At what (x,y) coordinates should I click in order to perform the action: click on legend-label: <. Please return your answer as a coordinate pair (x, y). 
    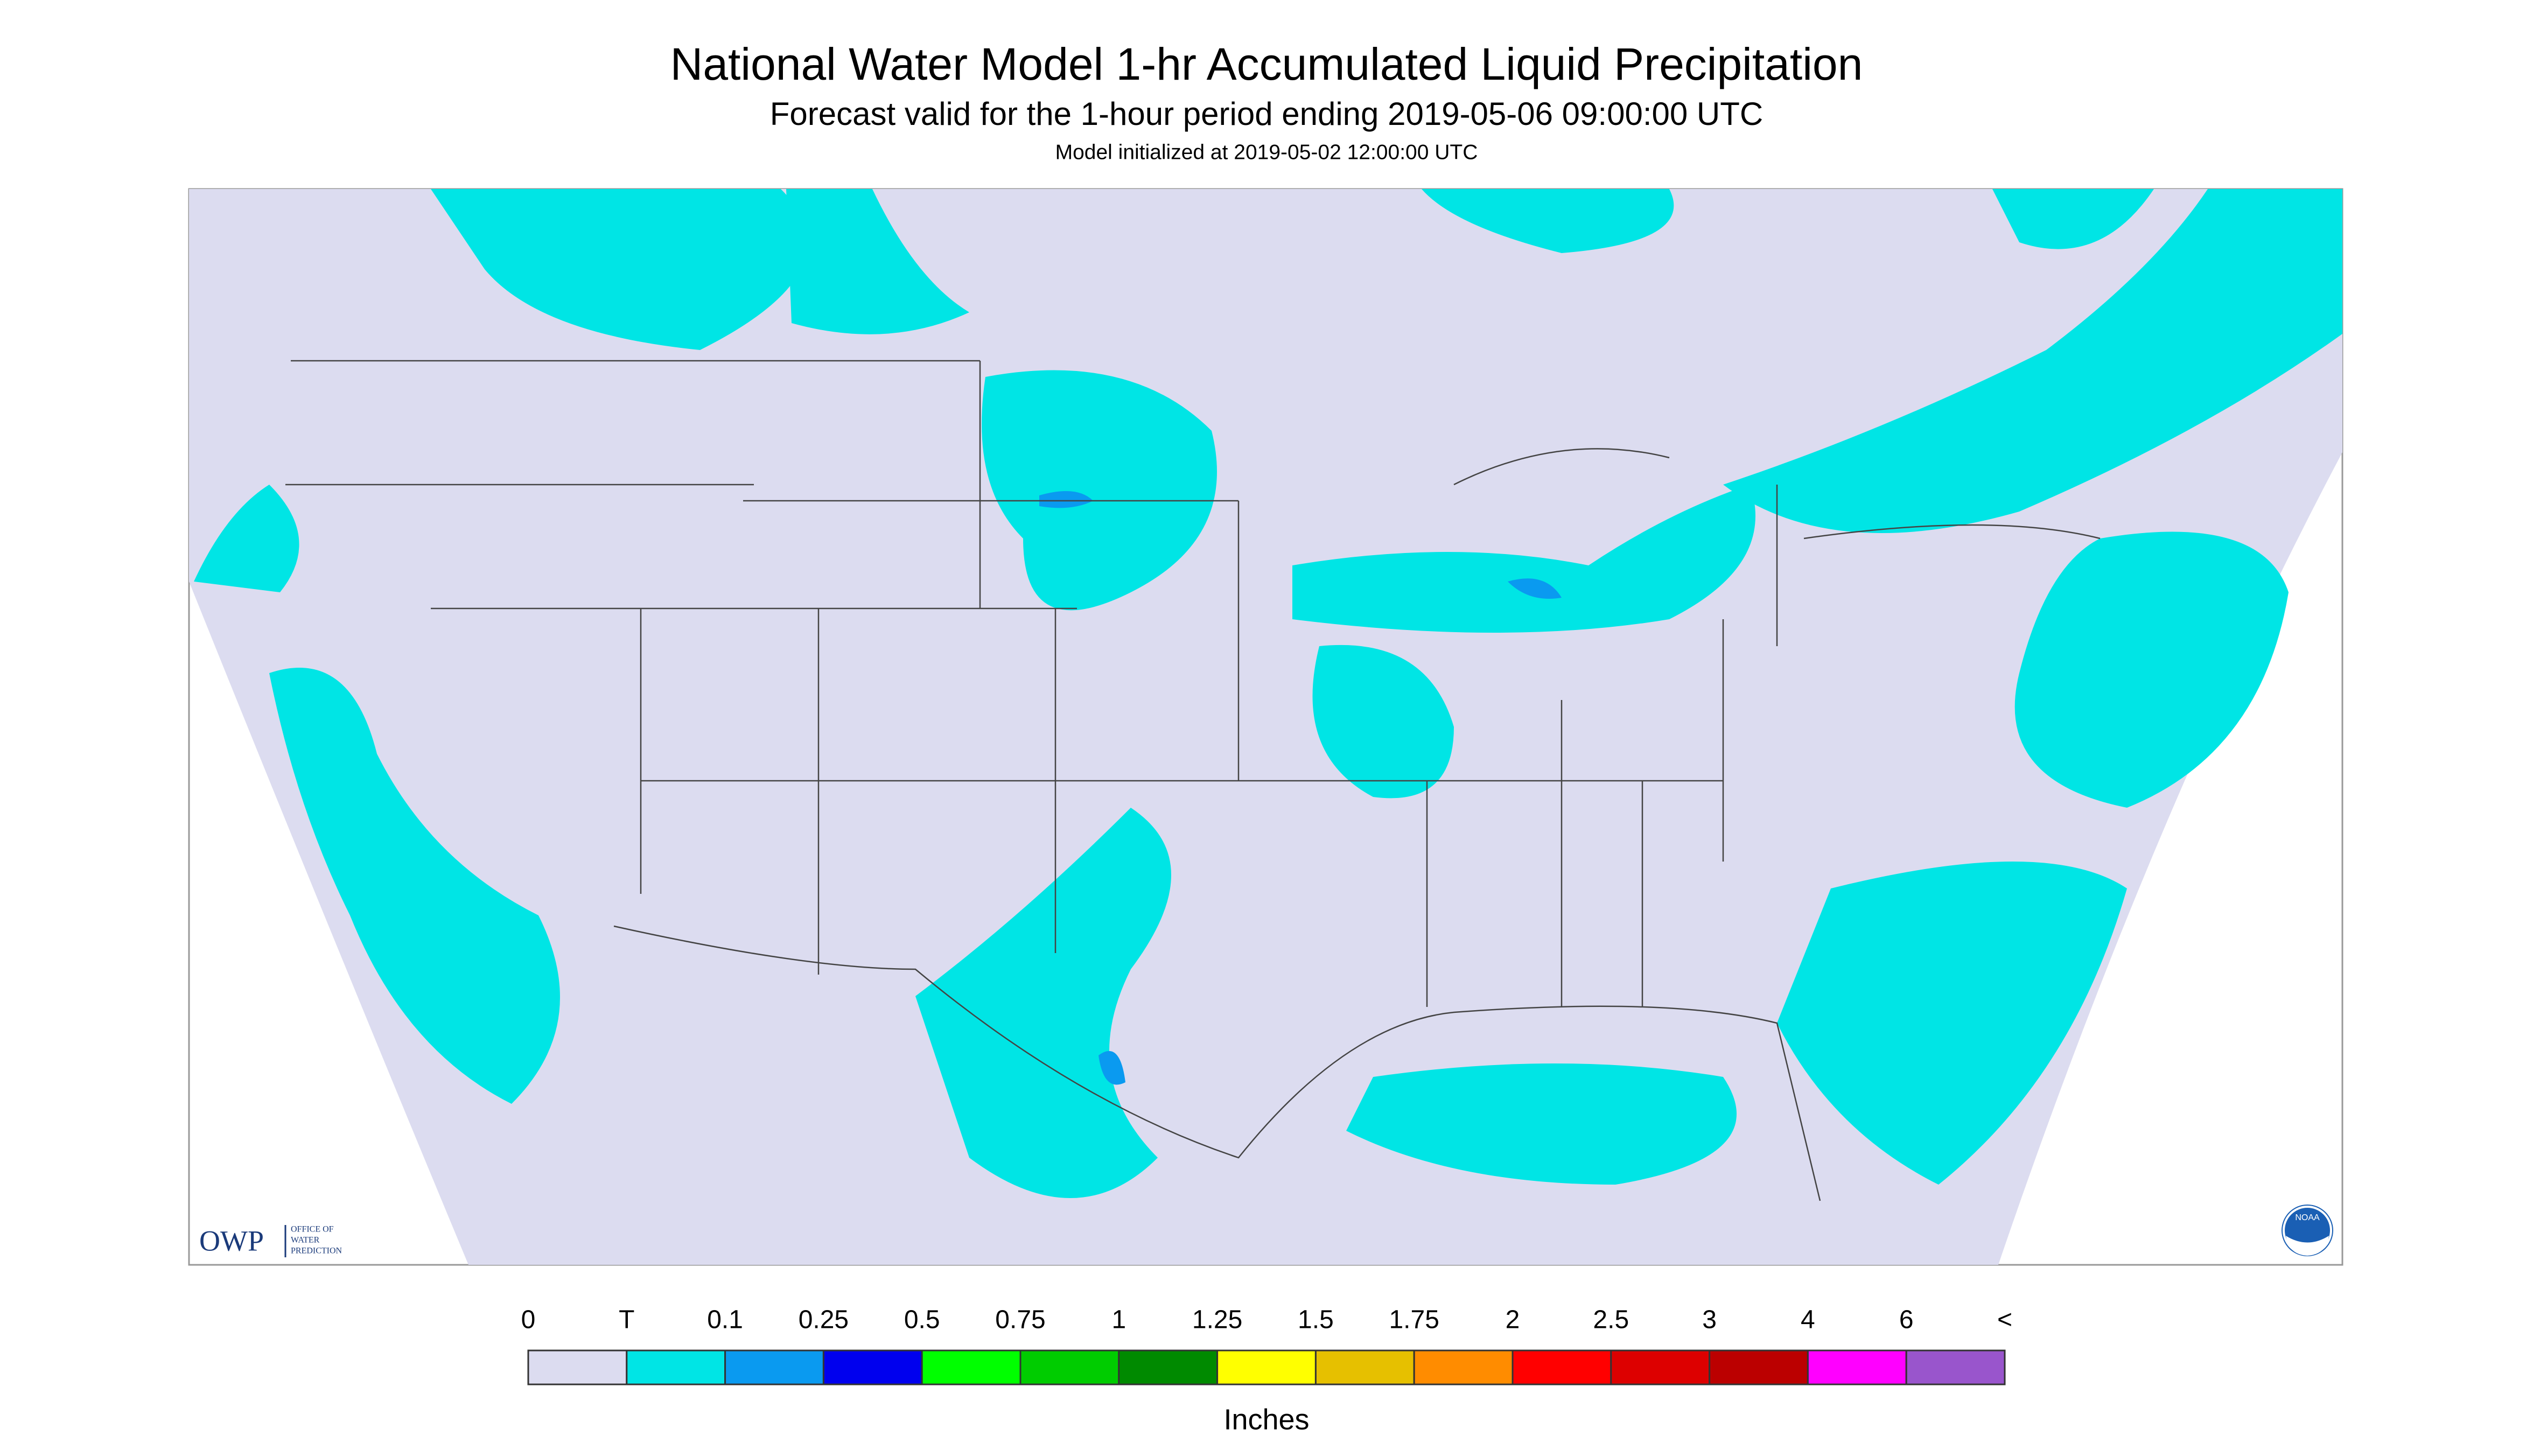
    Looking at the image, I should click on (2004, 1320).